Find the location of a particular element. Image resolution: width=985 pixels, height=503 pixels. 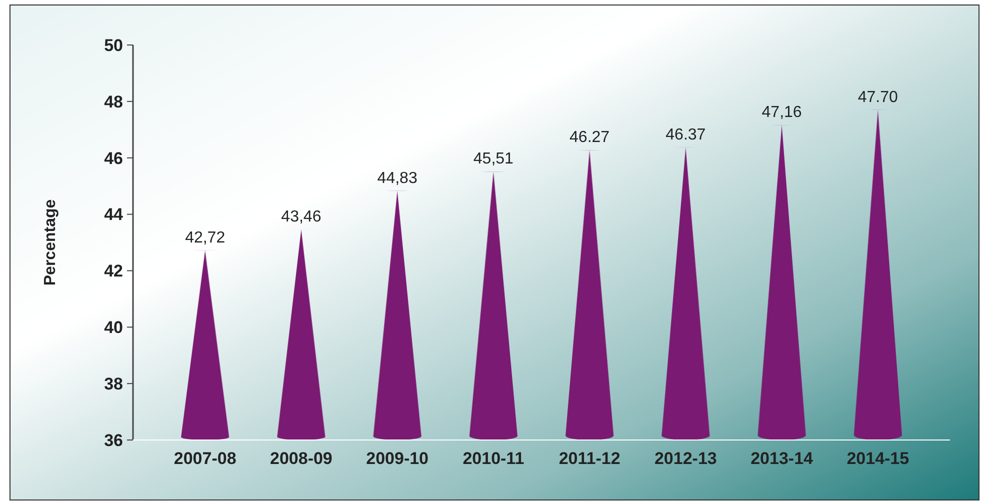

data-label: 43,46 is located at coordinates (301, 217).